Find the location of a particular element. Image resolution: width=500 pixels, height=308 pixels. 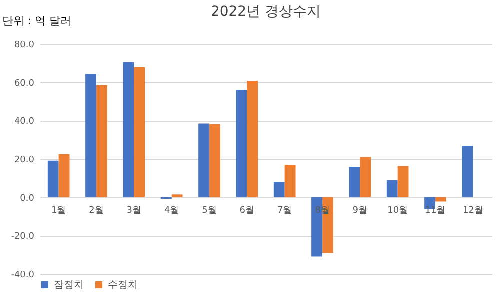

chart-title: 2022년 경상수지 is located at coordinates (266, 12).